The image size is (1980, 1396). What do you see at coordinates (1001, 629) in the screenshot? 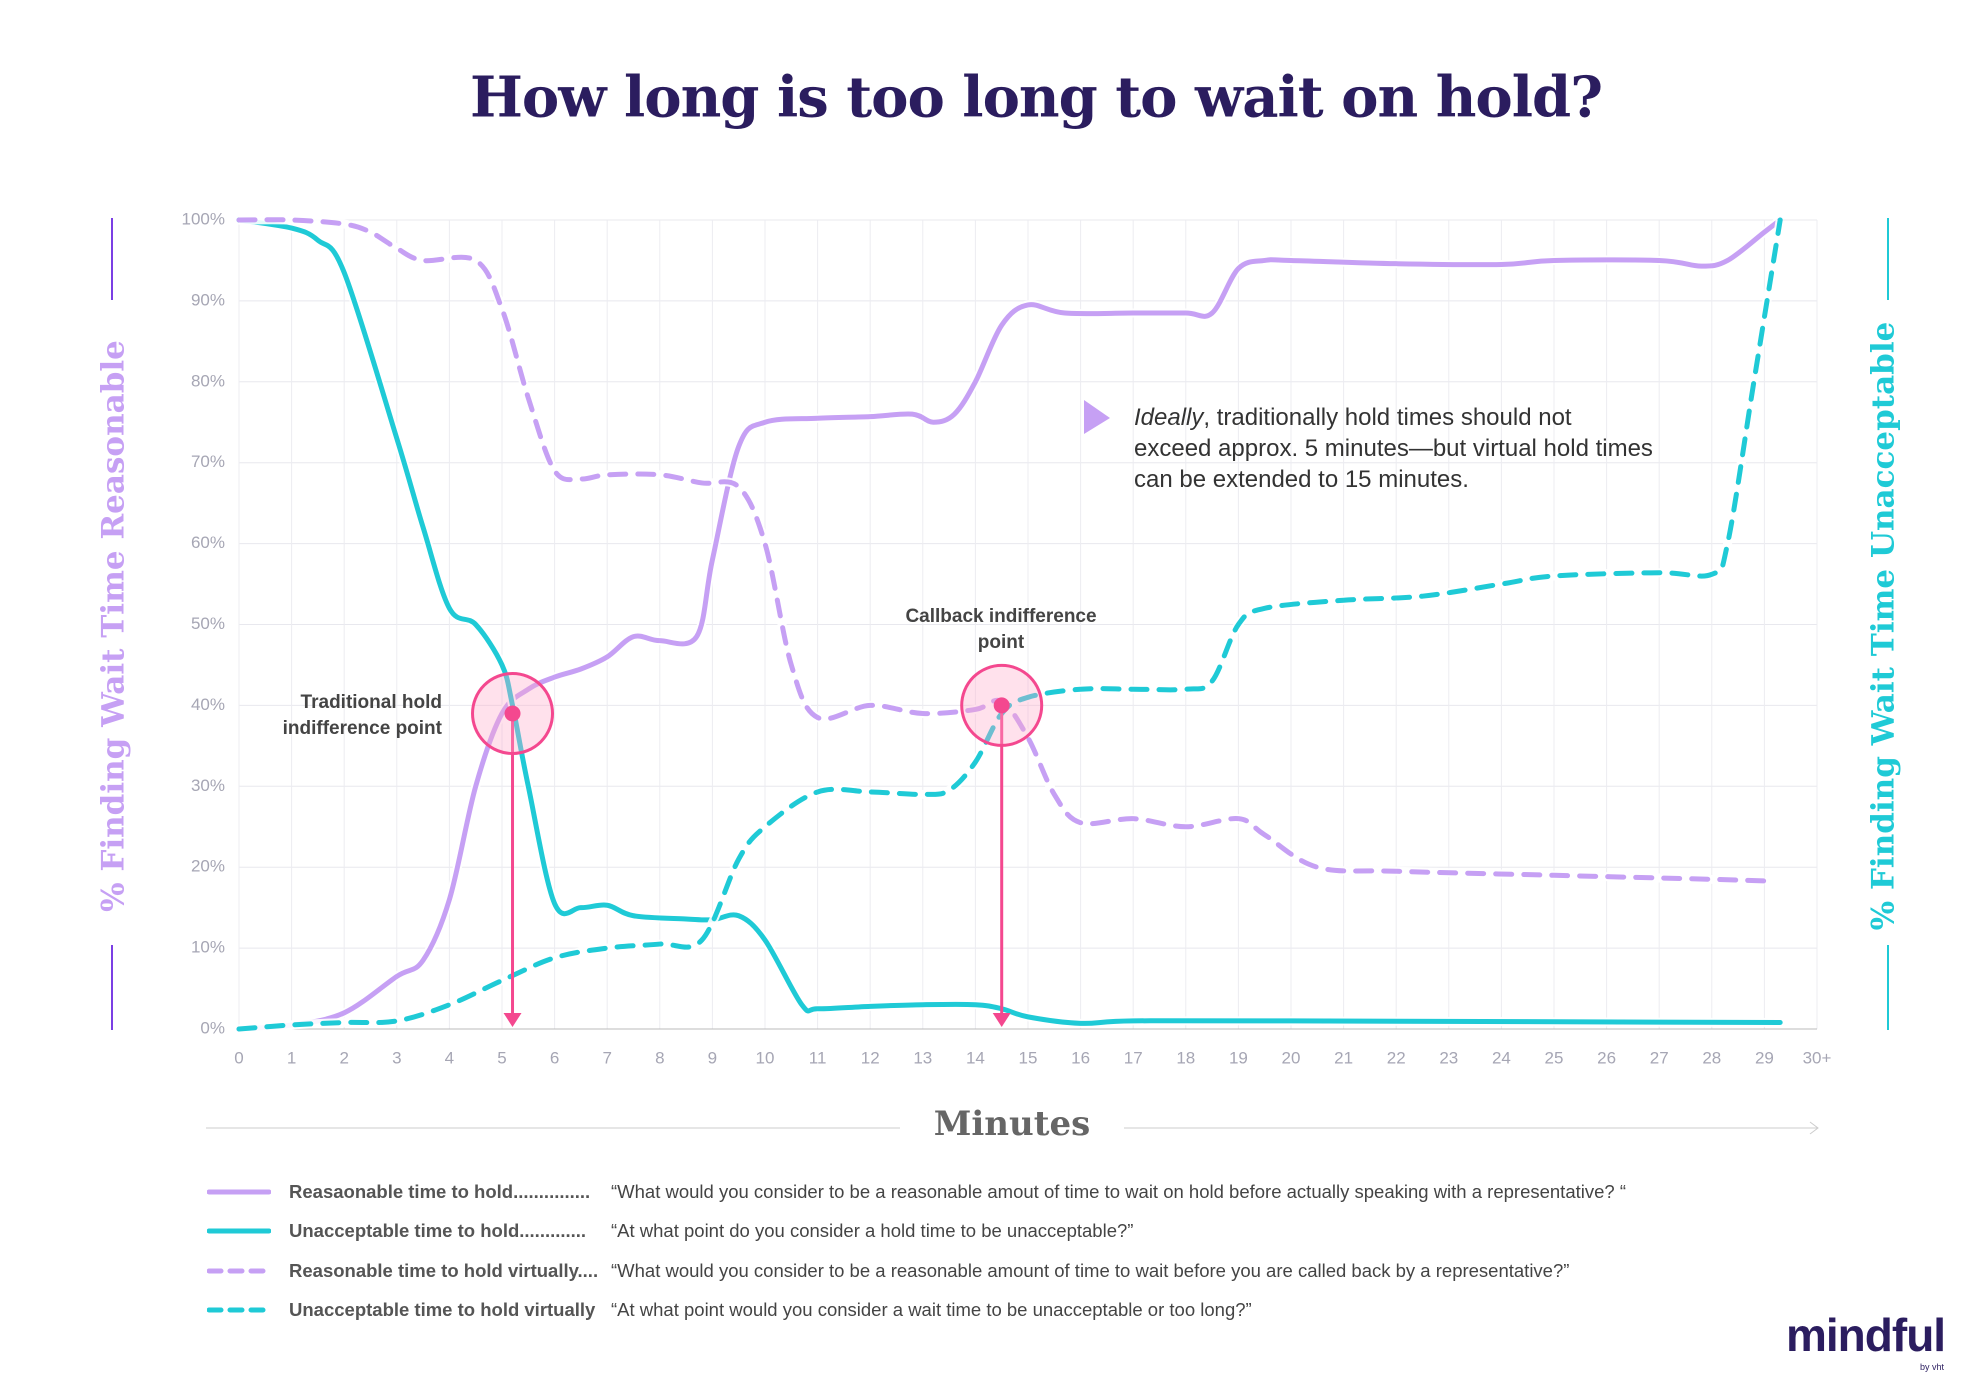
I see `annotation: Callback indifference point` at bounding box center [1001, 629].